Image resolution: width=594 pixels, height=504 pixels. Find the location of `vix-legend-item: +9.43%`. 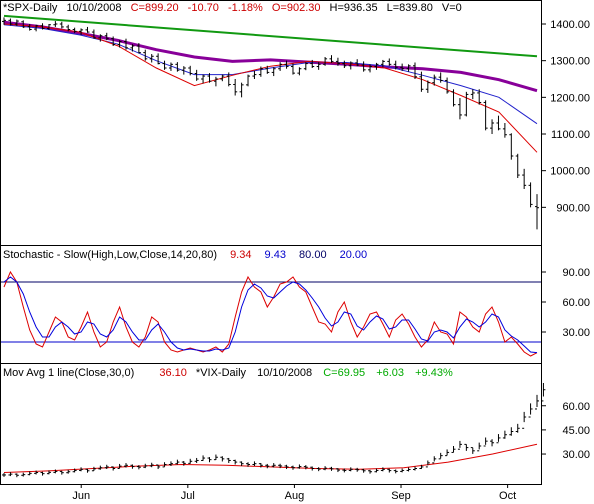

vix-legend-item: +9.43% is located at coordinates (434, 373).